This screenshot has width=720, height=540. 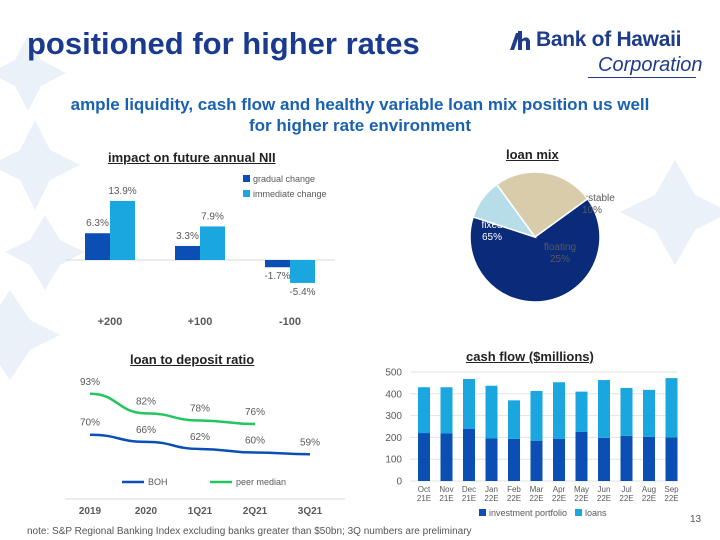 I want to click on ltd-legend-label: BOH, so click(x=158, y=482).